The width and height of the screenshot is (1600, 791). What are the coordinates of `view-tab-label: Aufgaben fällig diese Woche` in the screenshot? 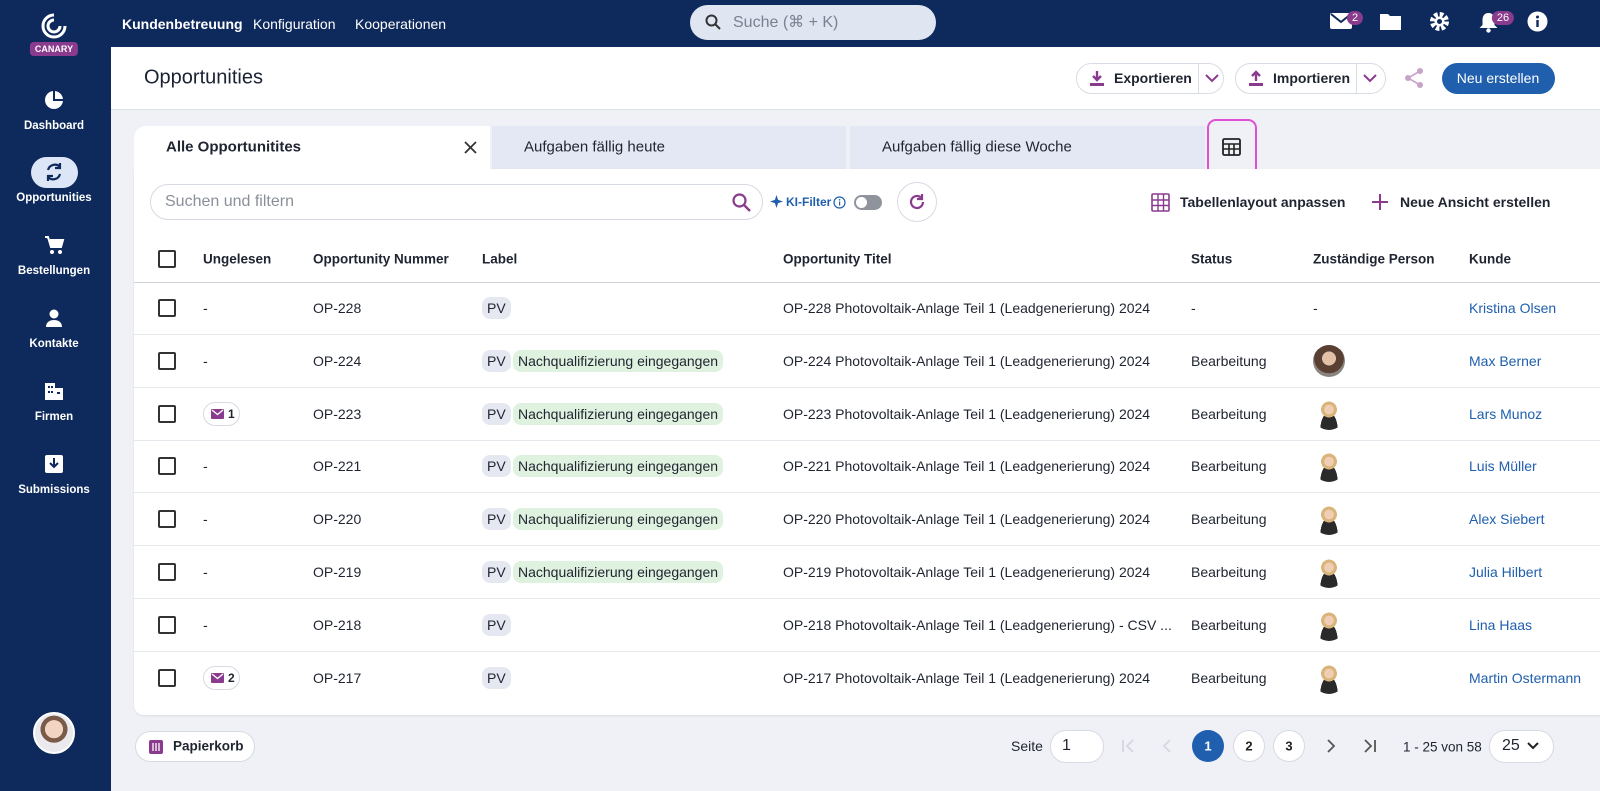 It's located at (977, 147).